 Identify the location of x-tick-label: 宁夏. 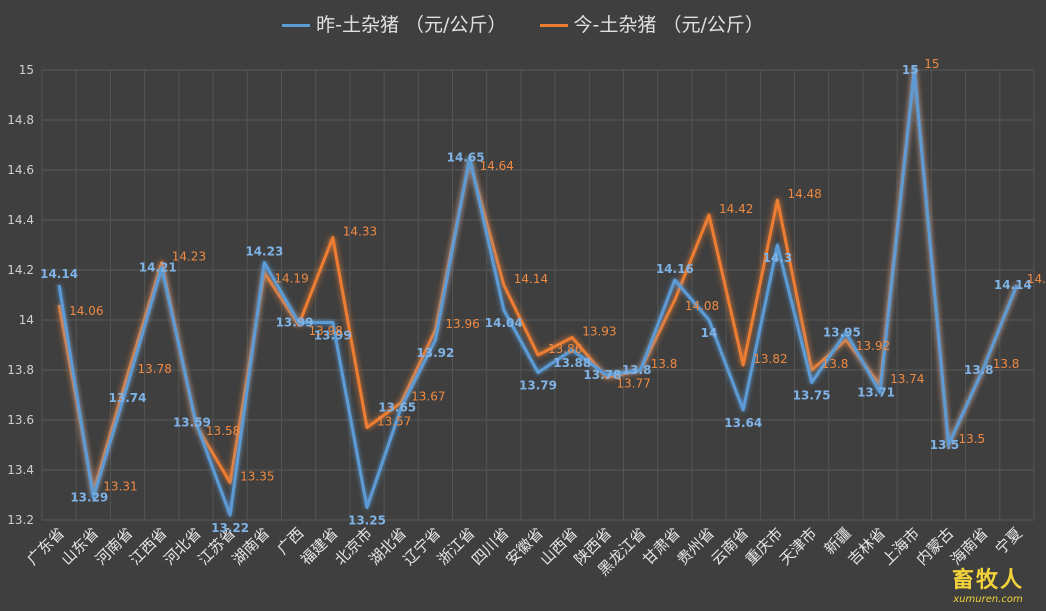
(1009, 541).